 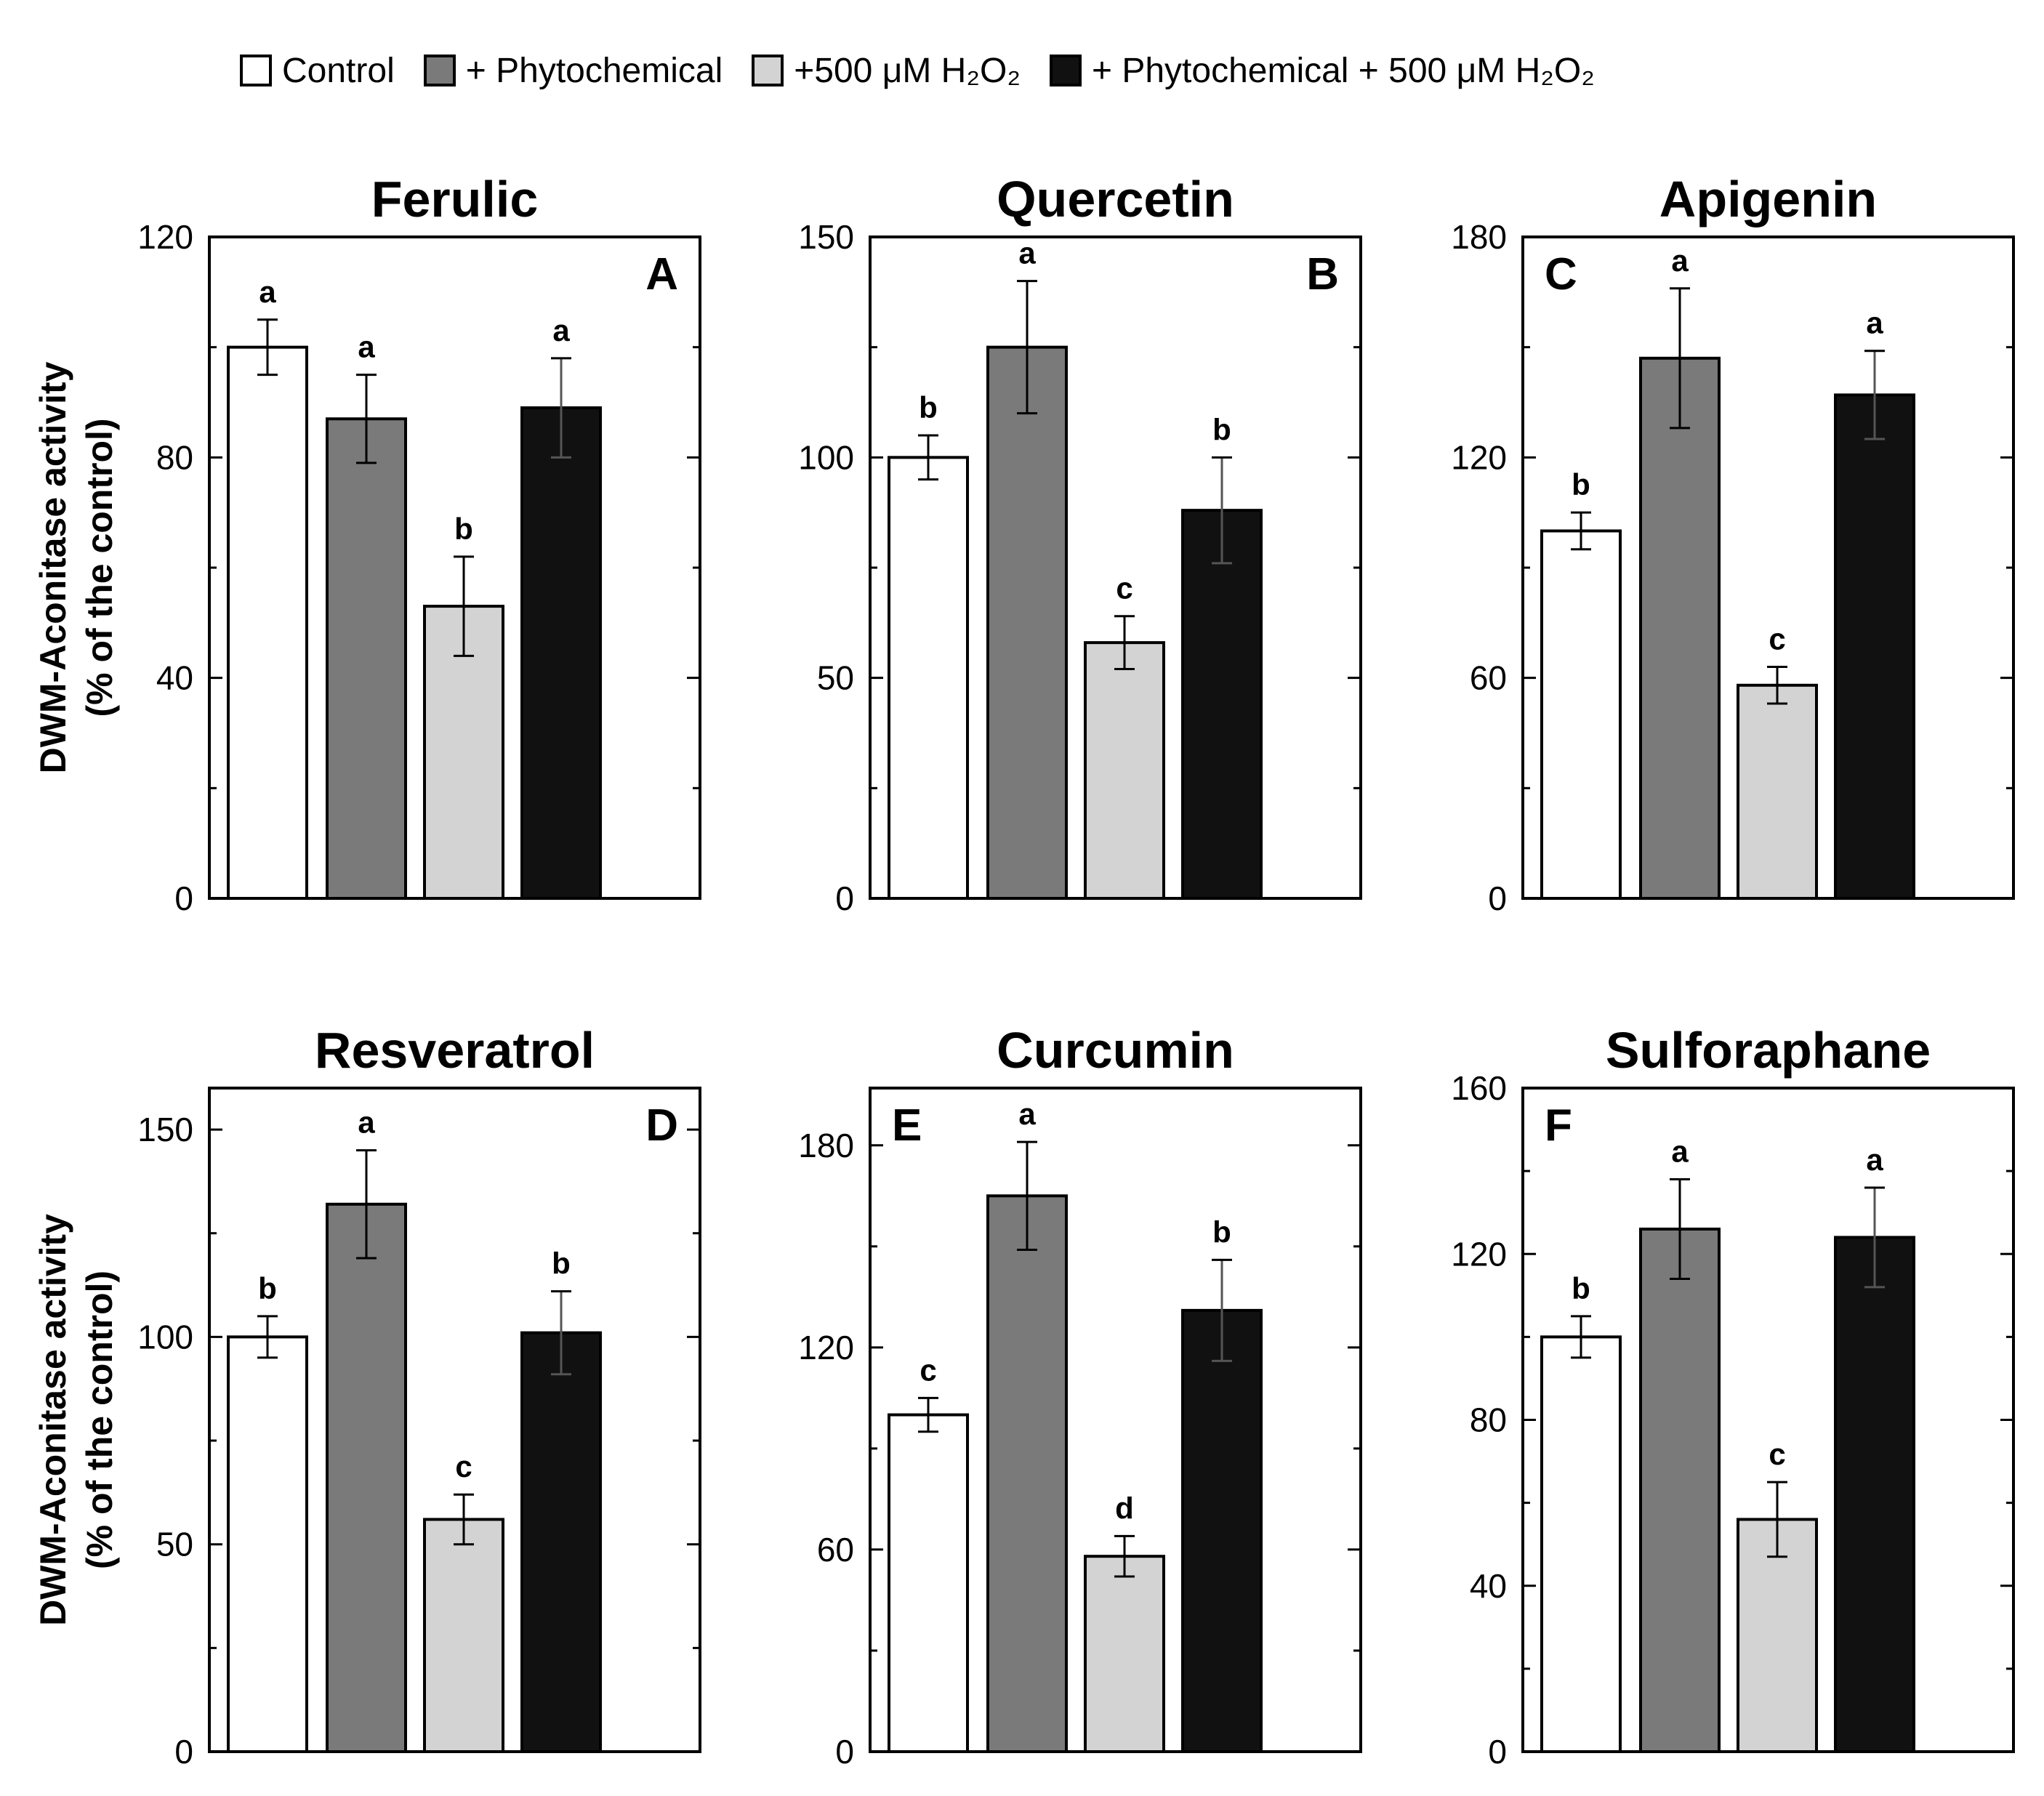 I want to click on chart-title: Ferulic, so click(x=455, y=199).